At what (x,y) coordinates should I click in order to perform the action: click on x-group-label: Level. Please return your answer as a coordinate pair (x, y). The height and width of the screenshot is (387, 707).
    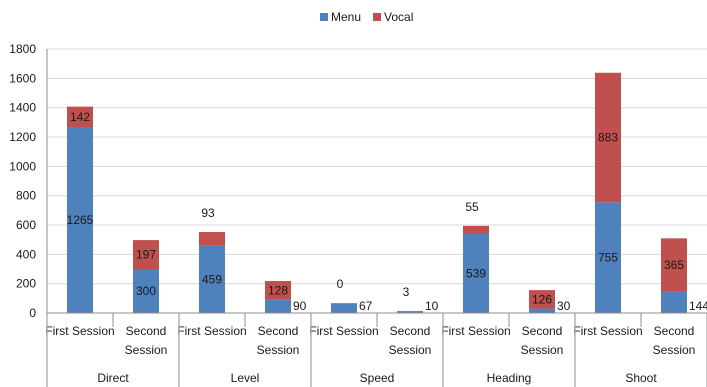
    Looking at the image, I should click on (245, 378).